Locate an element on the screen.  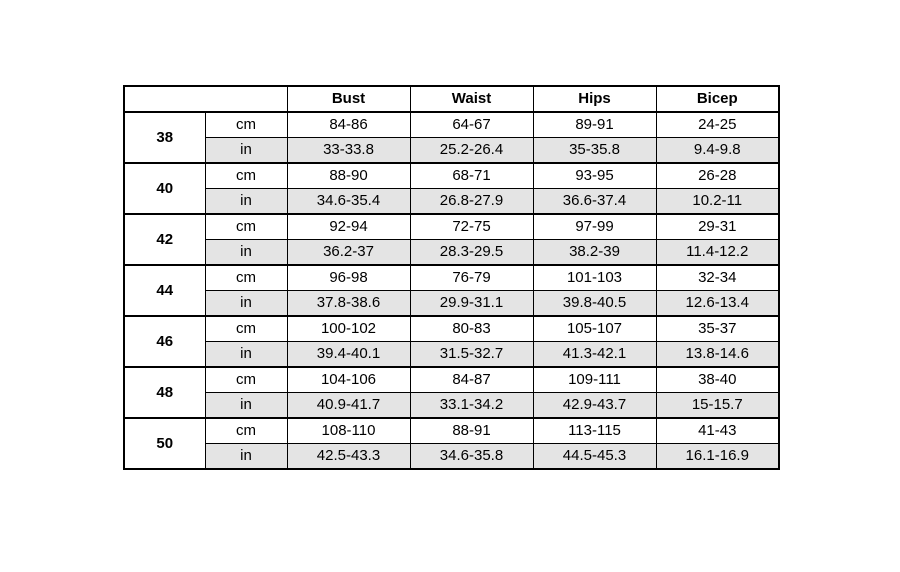
measurement-value: 29.9-31.1 is located at coordinates (471, 303).